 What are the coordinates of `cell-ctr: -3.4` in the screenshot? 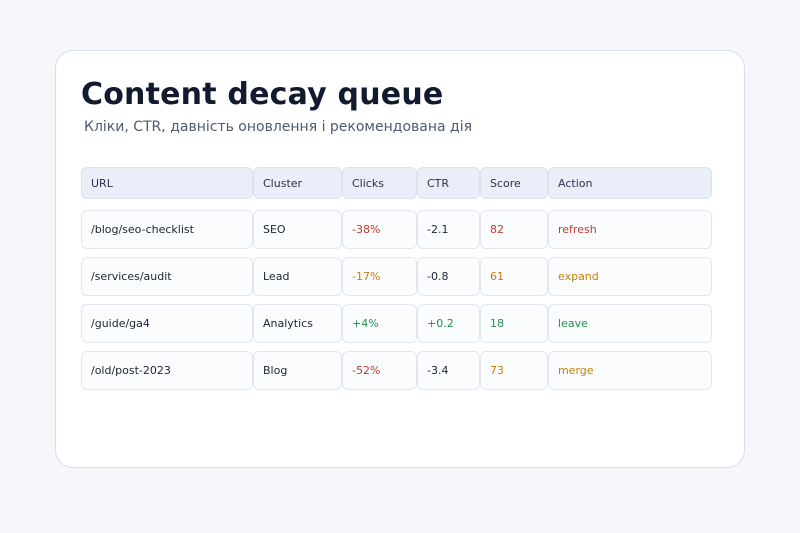 It's located at (448, 370).